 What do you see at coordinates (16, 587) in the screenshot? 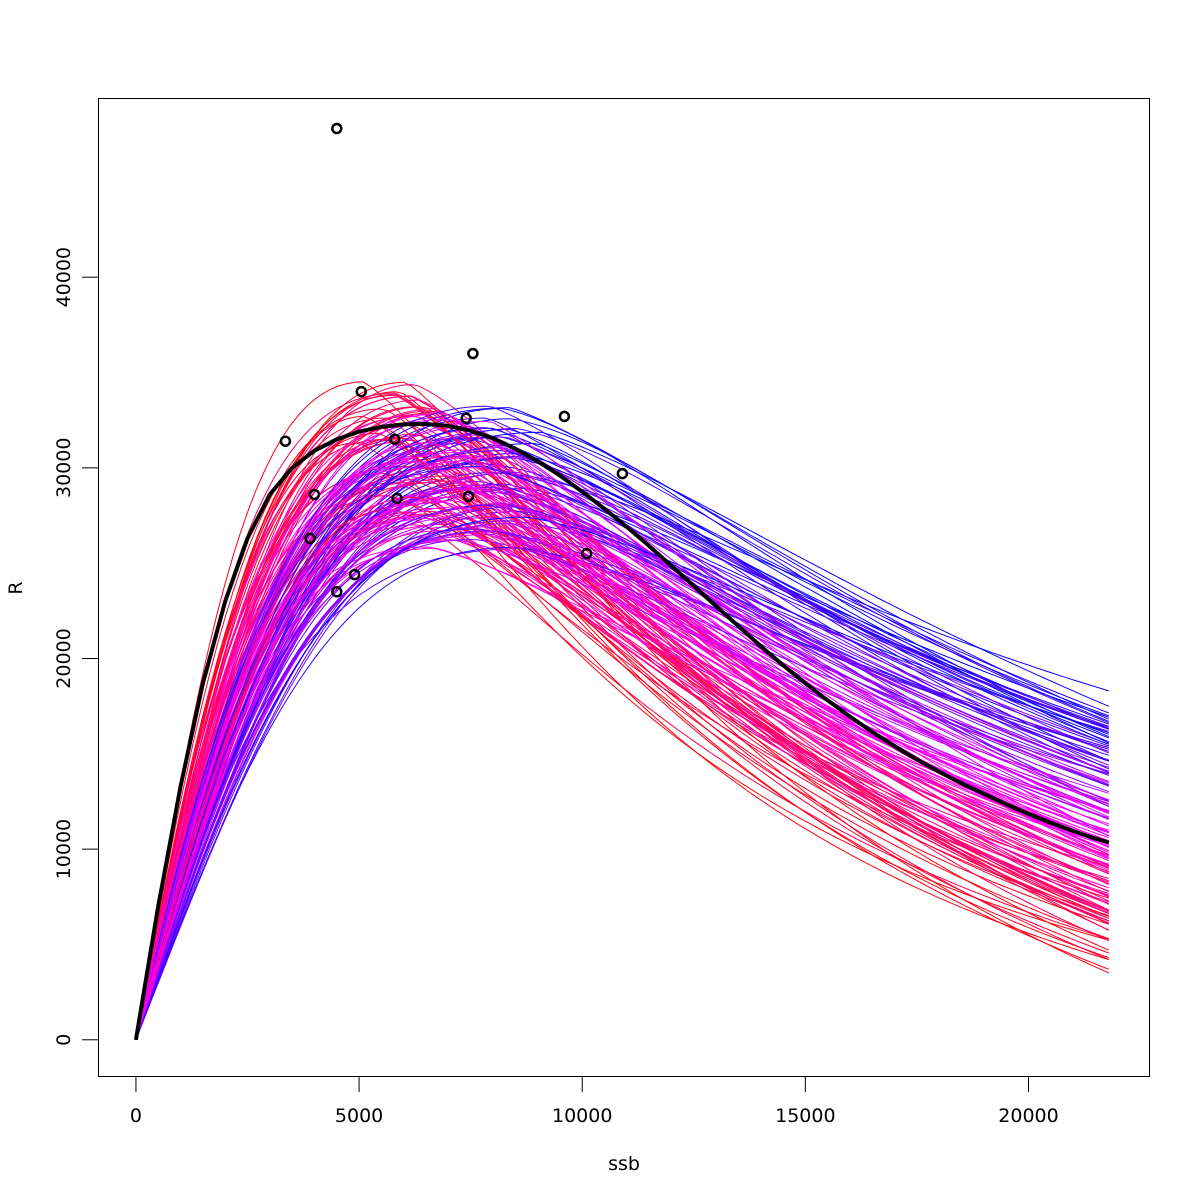
I see `y-axis-label: R` at bounding box center [16, 587].